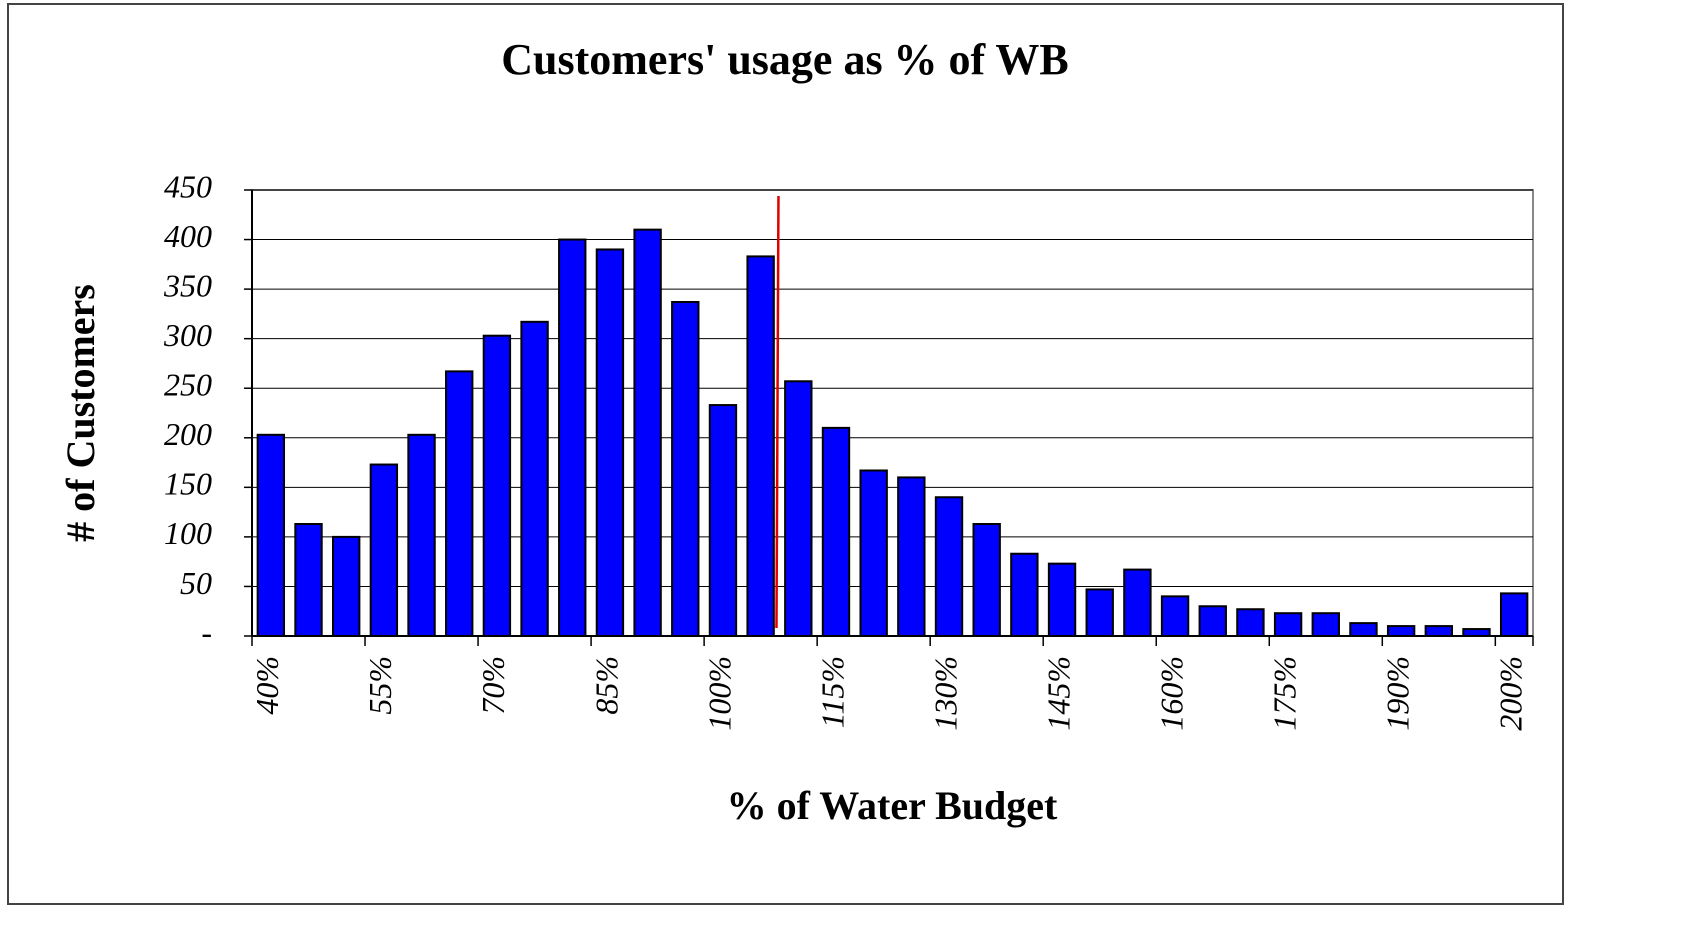 This screenshot has height=946, width=1683. I want to click on y-tick-label: 100, so click(188, 533).